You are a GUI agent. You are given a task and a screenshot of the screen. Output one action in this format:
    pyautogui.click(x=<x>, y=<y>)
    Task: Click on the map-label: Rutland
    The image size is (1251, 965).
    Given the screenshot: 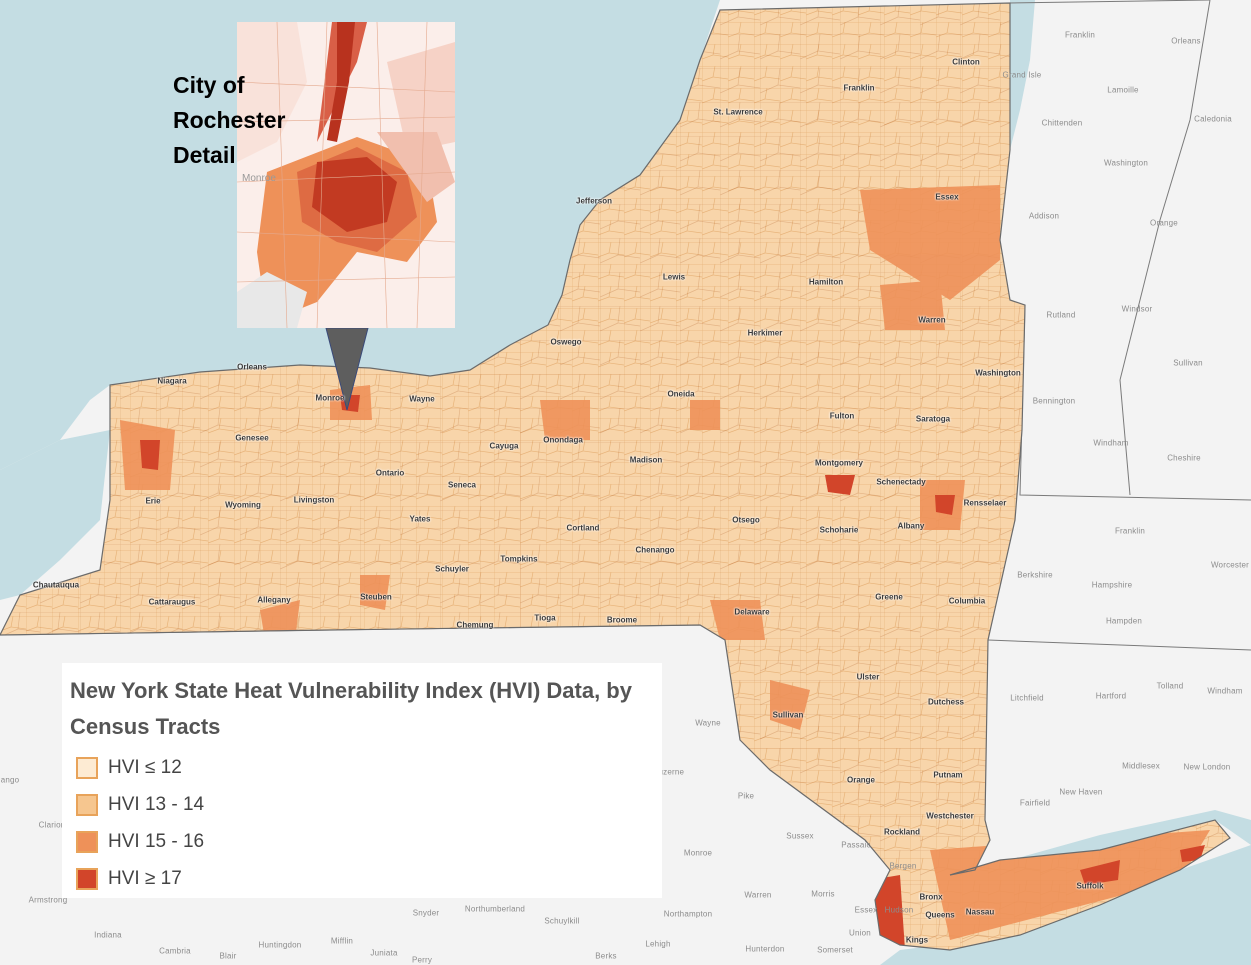 What is the action you would take?
    pyautogui.click(x=1061, y=315)
    